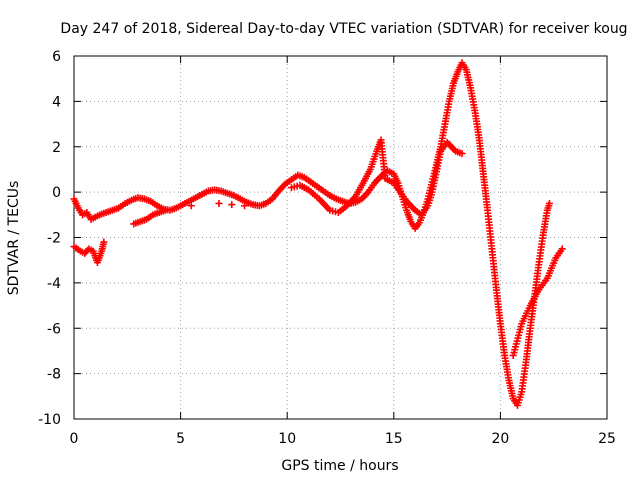 The height and width of the screenshot is (480, 640). I want to click on y-tick-label: -4, so click(54, 284).